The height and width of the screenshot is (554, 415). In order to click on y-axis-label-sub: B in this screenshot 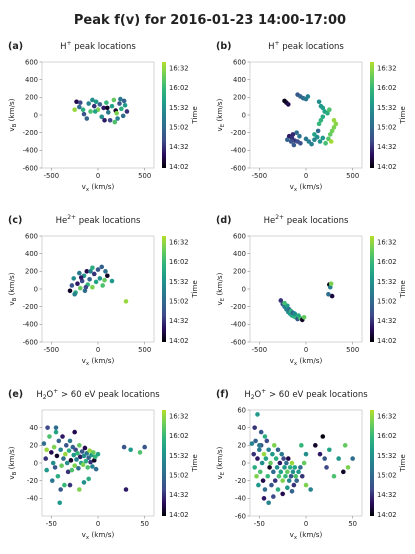, I will do `click(15, 299)`.